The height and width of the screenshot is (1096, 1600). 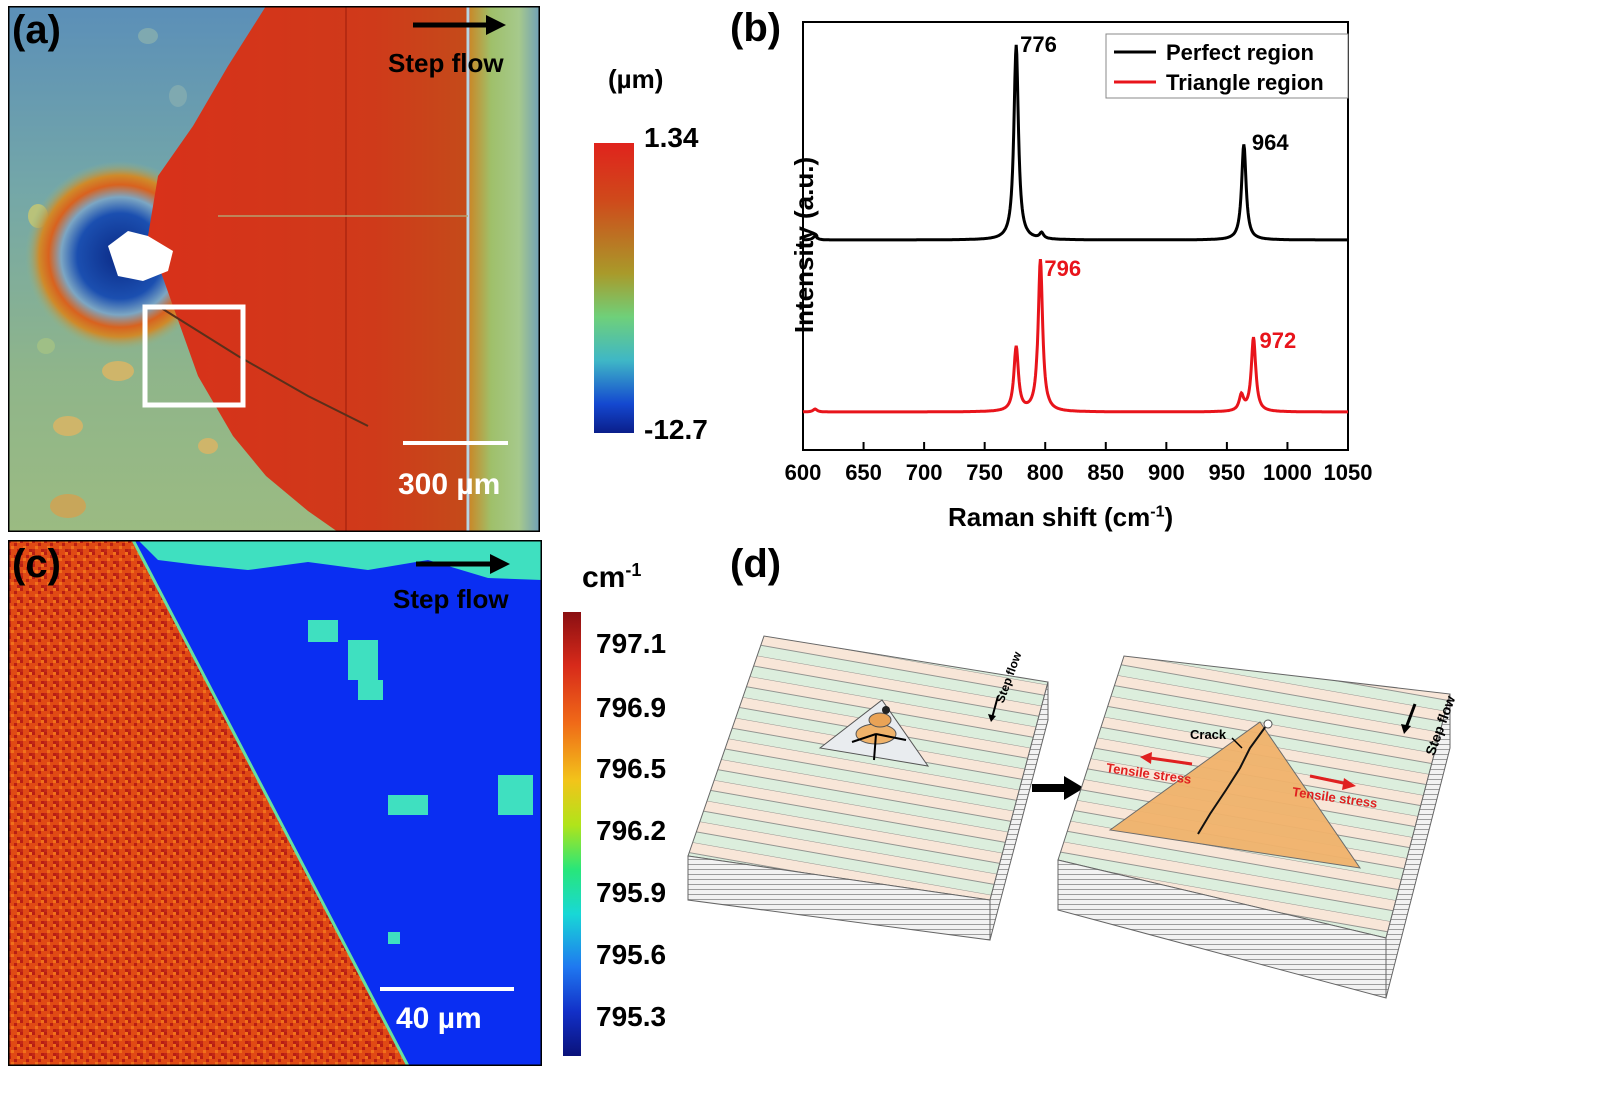 What do you see at coordinates (451, 599) in the screenshot?
I see `step-flow-label-c: Step flow` at bounding box center [451, 599].